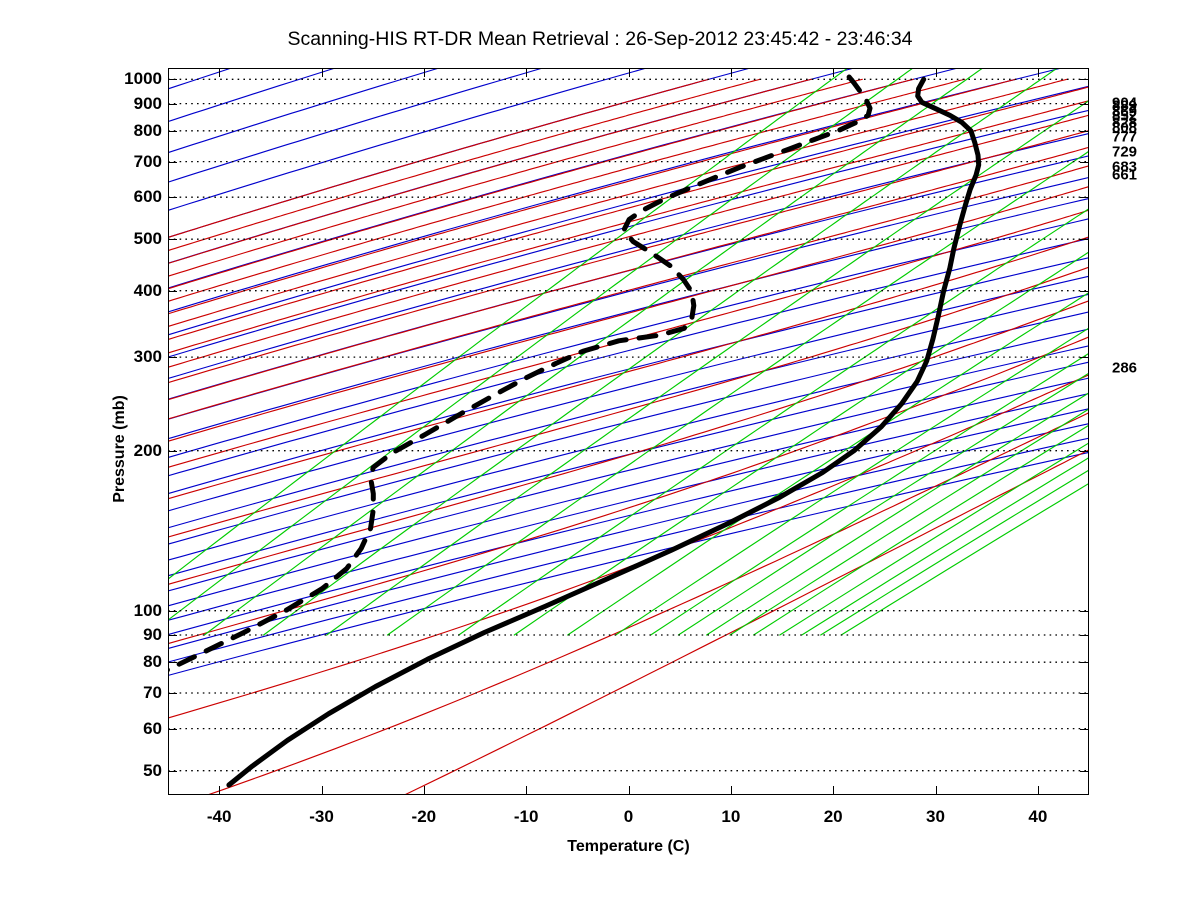 The image size is (1200, 900). What do you see at coordinates (219, 816) in the screenshot?
I see `x-tick-label: -40` at bounding box center [219, 816].